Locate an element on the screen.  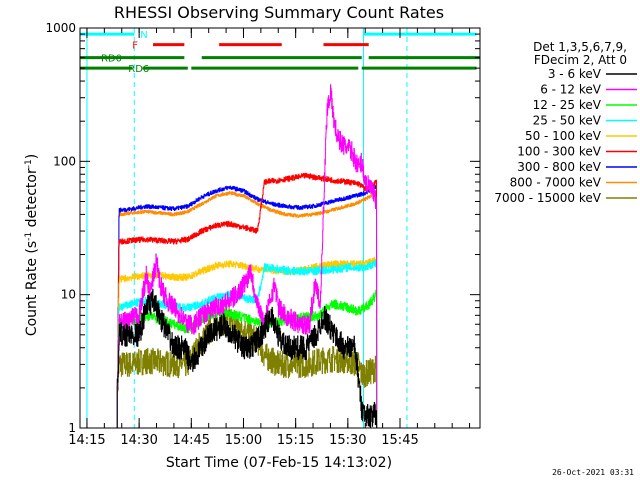
x-tick-label: 14:30 is located at coordinates (138, 440).